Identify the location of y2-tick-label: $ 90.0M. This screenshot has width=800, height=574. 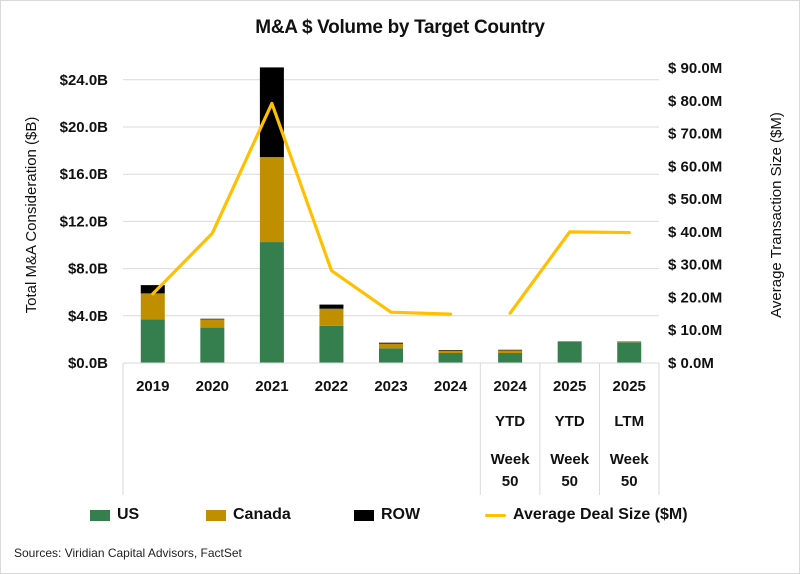
(695, 68).